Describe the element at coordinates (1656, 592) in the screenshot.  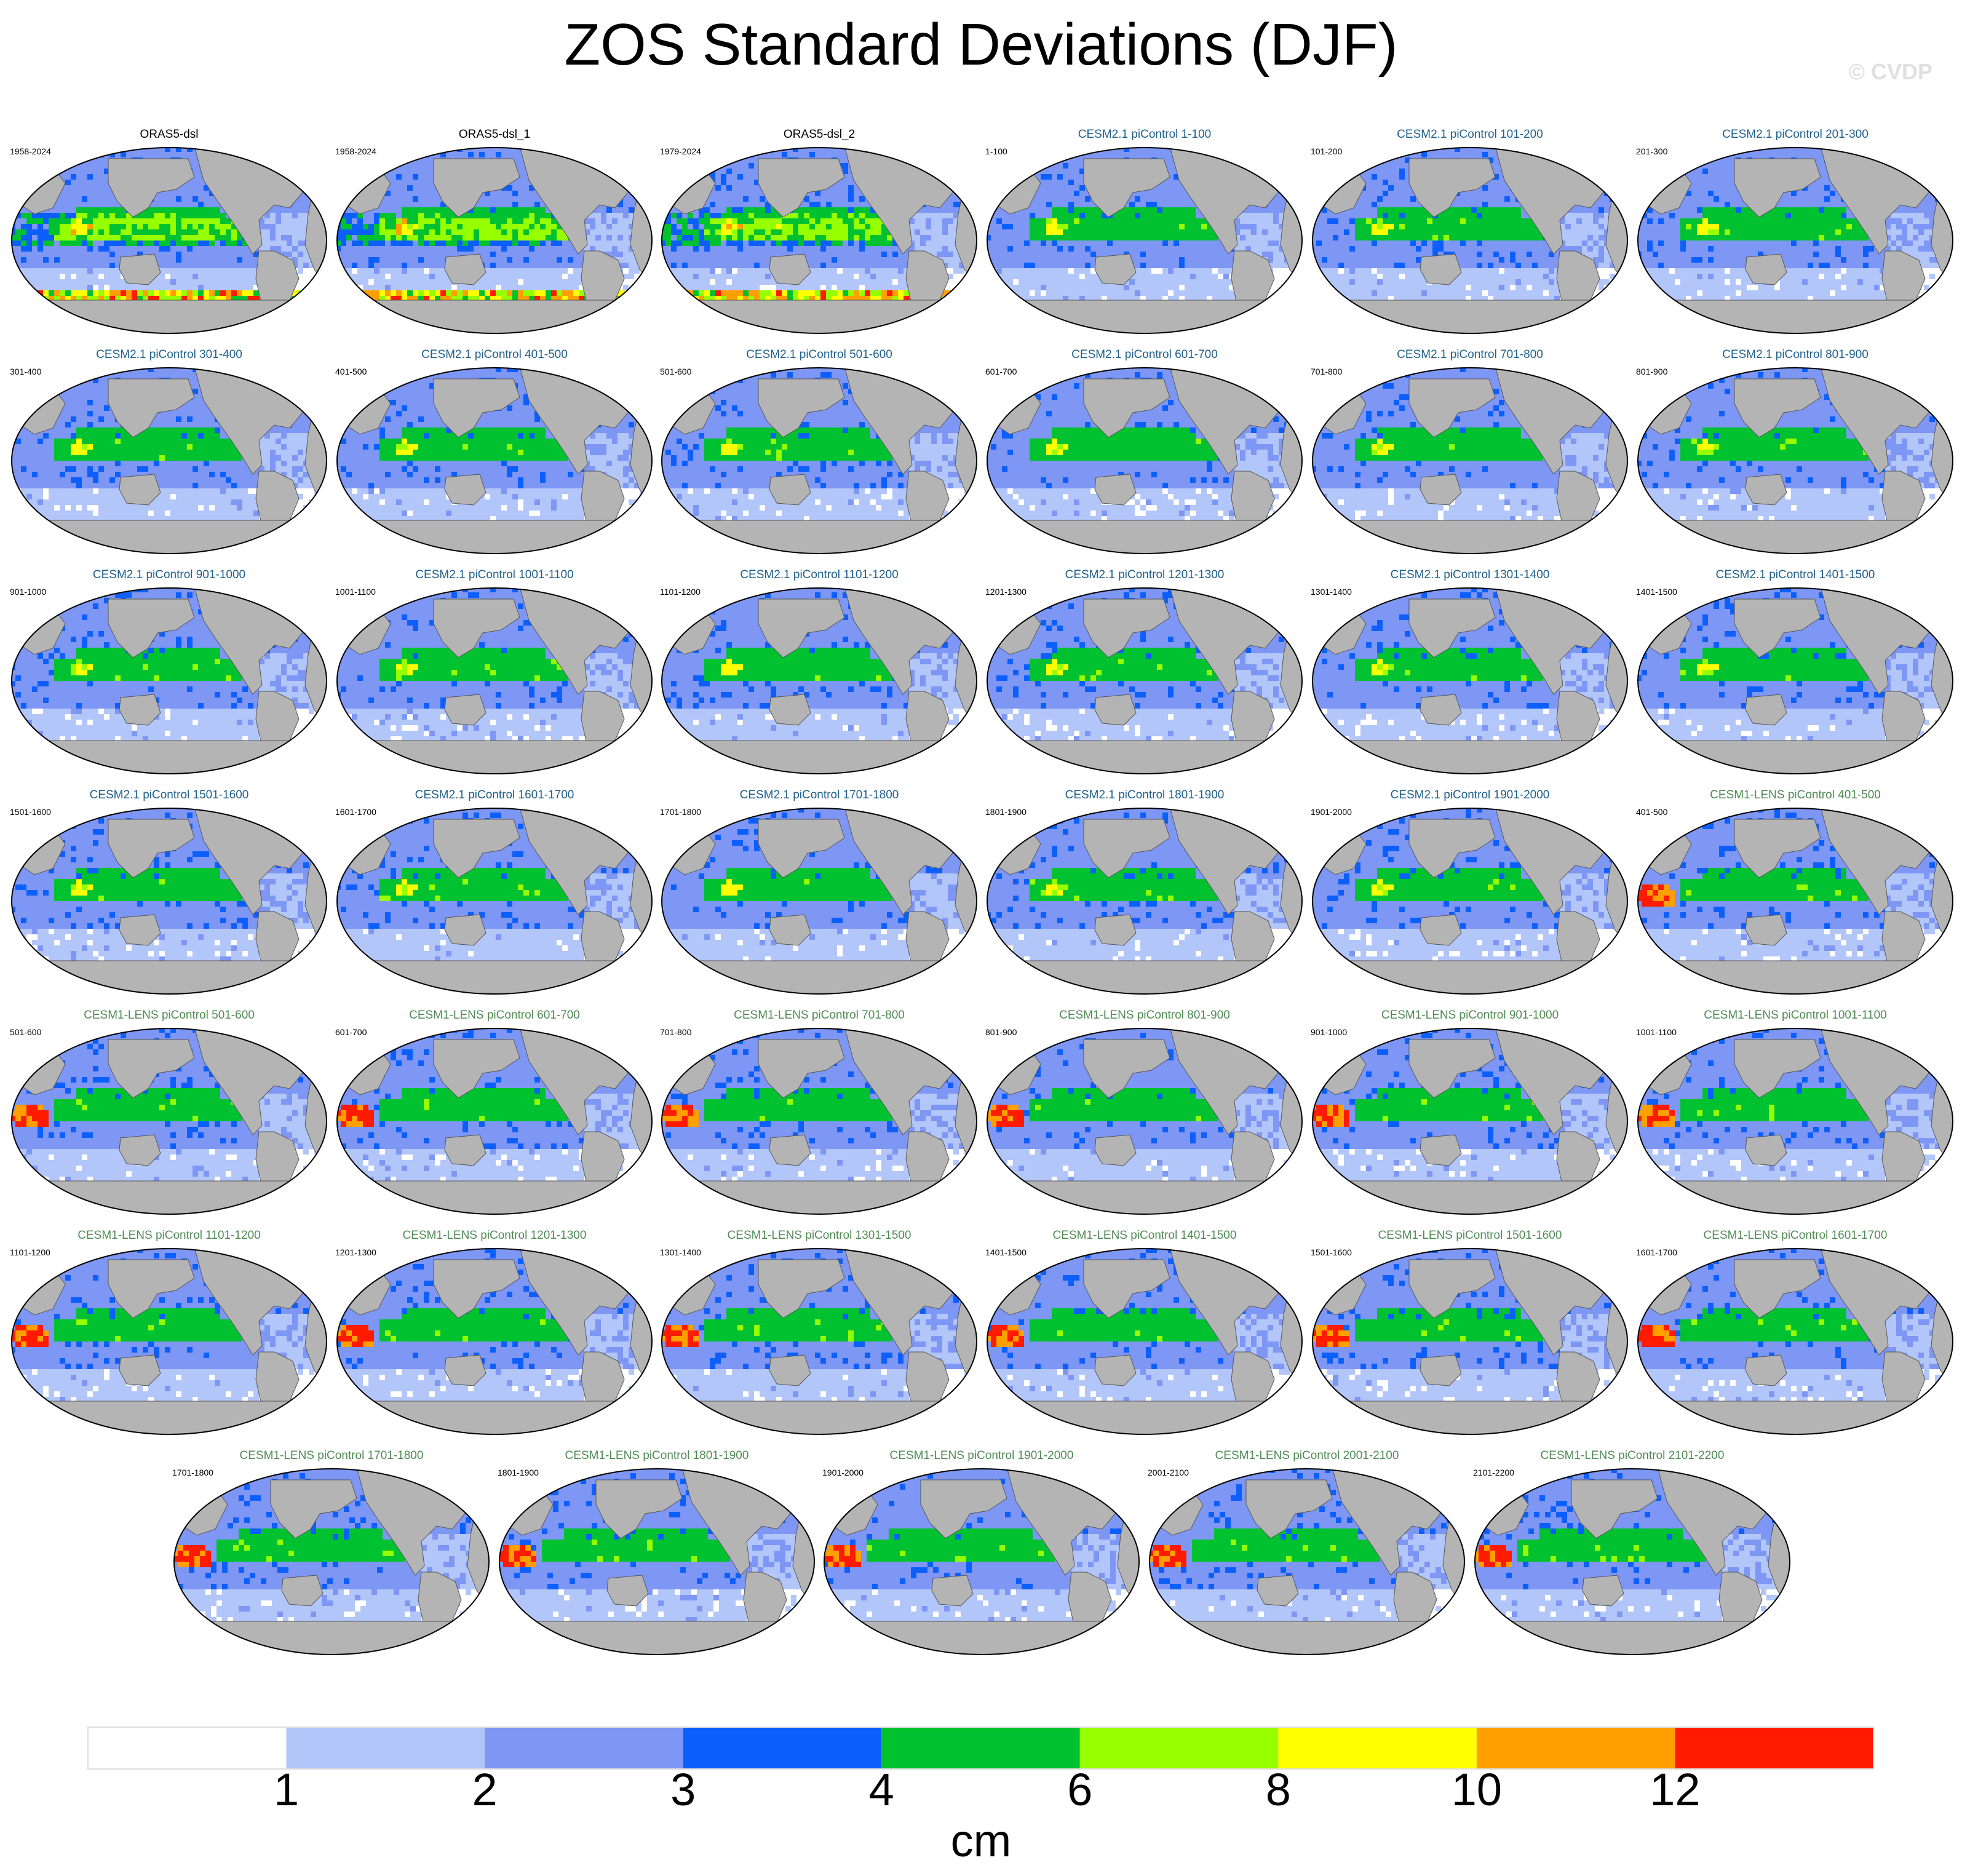
I see `panel-years-label: 1401-1500` at that location.